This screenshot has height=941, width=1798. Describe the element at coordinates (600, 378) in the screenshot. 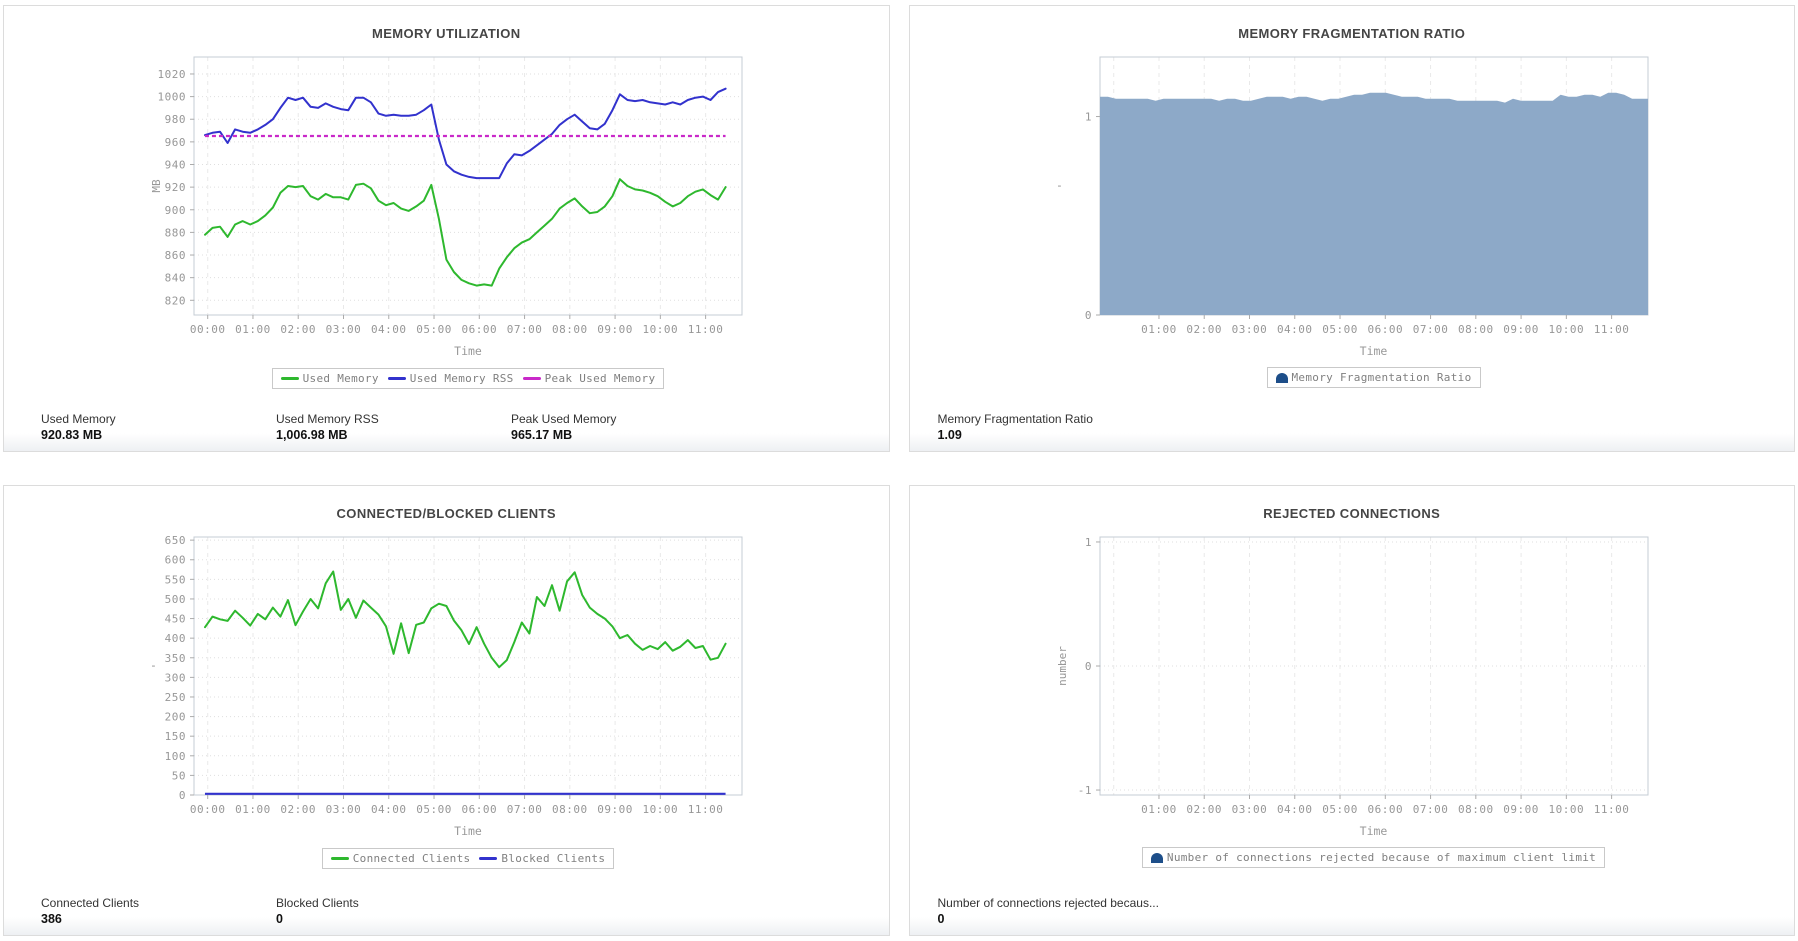

I see `legend-label: Peak Used Memory` at that location.